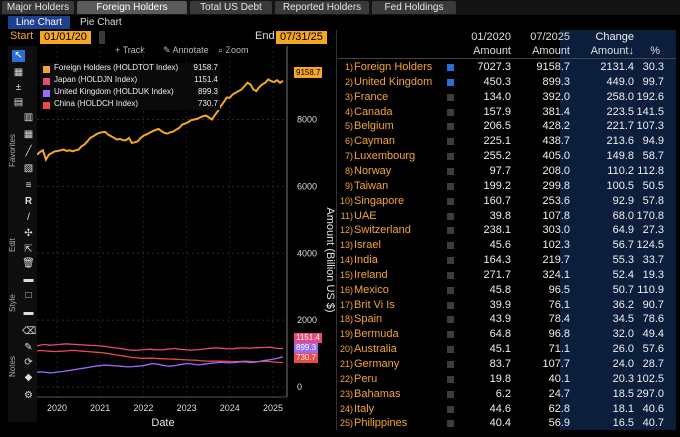  Describe the element at coordinates (507, 230) in the screenshot. I see `table-row: 12) Switzerland 238.1 303.0 64.9 27.3` at that location.